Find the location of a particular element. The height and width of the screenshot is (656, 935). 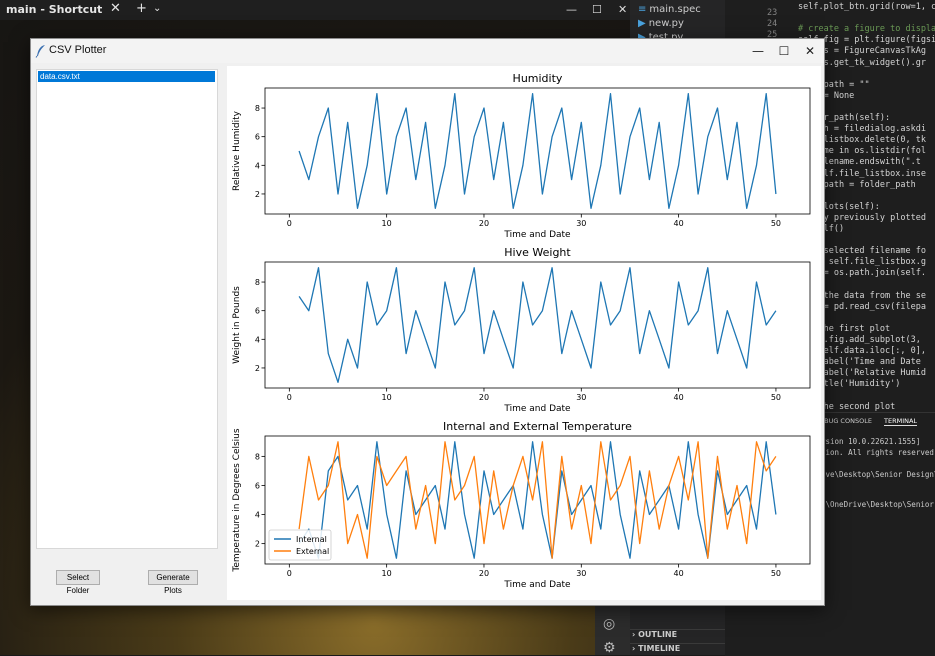

code-line: et_title('Humidity') is located at coordinates (849, 384).